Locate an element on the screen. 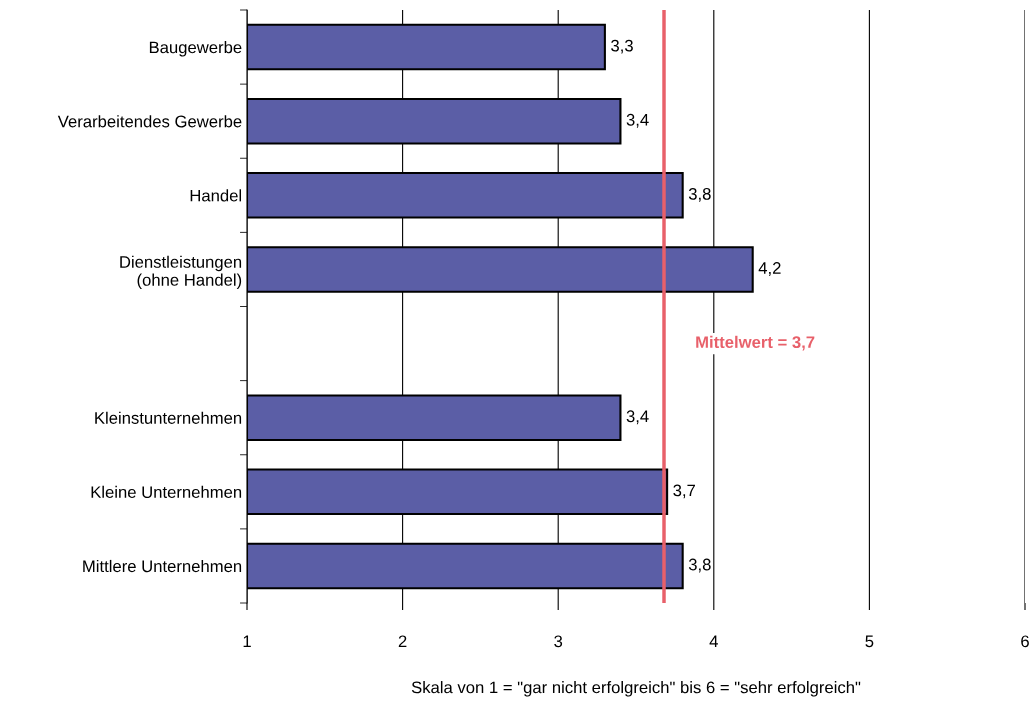 Image resolution: width=1035 pixels, height=701 pixels. data-label: 4,2 is located at coordinates (769, 269).